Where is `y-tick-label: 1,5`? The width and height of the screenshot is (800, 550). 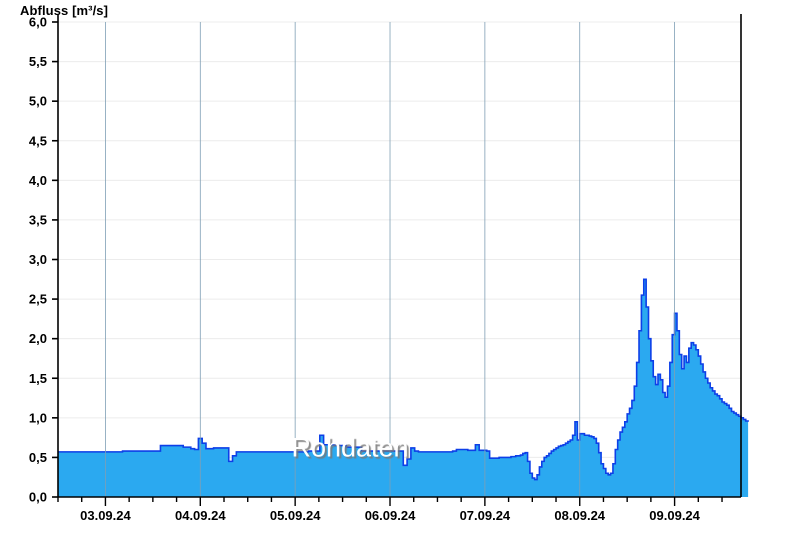 y-tick-label: 1,5 is located at coordinates (38, 378).